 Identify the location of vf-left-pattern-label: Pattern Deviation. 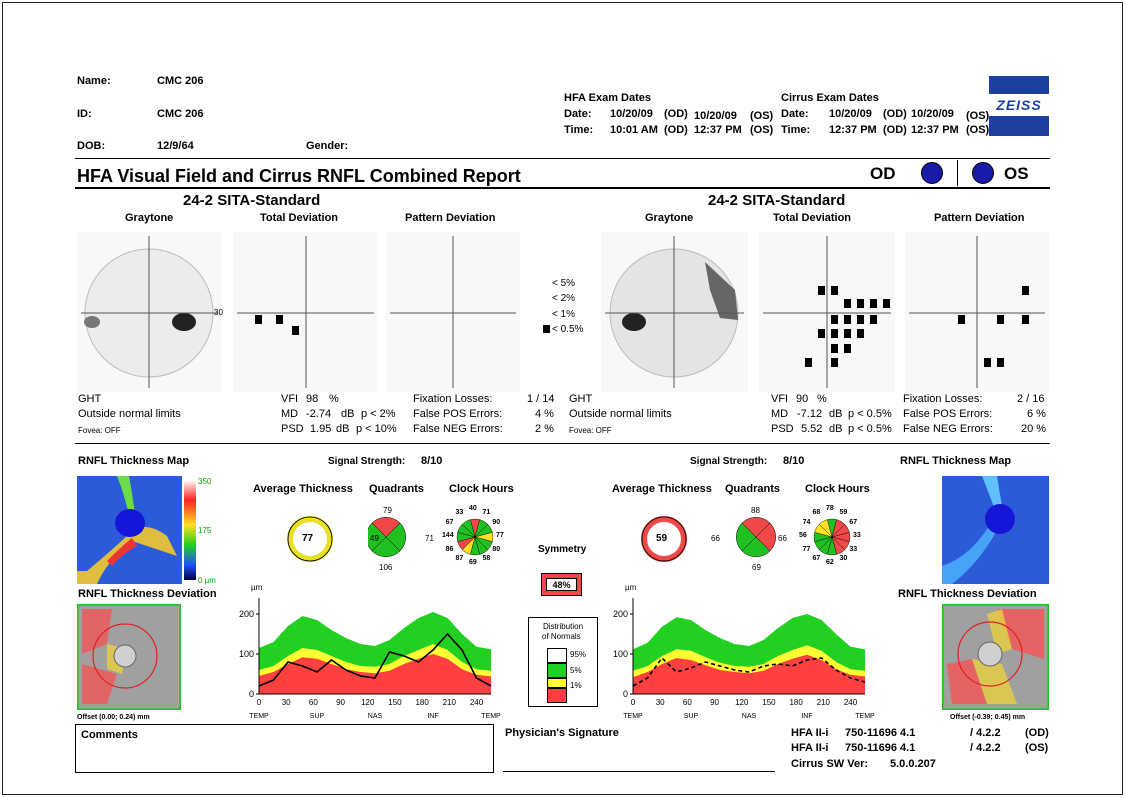
(450, 218).